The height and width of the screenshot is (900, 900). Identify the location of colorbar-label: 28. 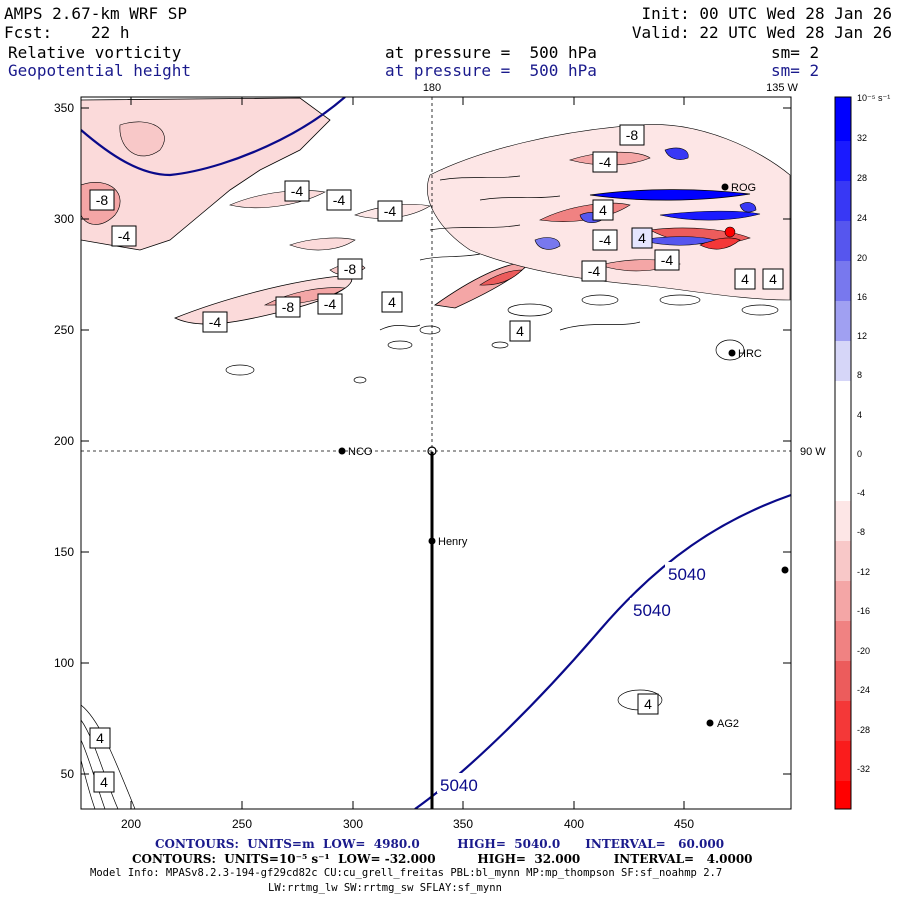
(862, 178).